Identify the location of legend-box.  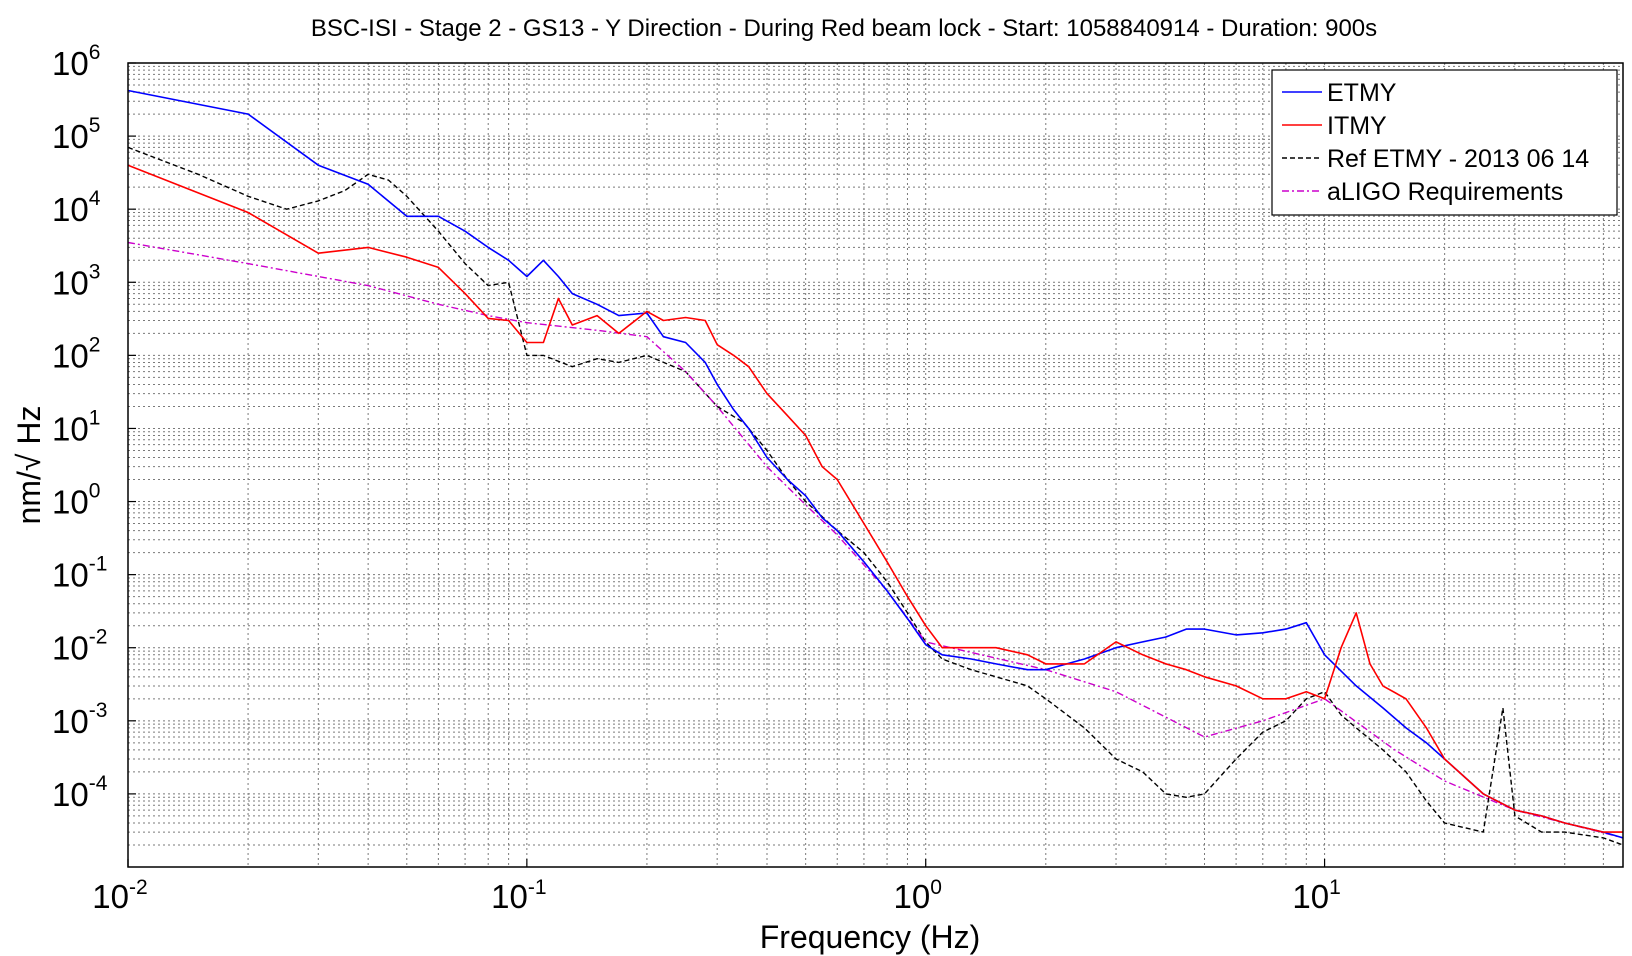
(1444, 142).